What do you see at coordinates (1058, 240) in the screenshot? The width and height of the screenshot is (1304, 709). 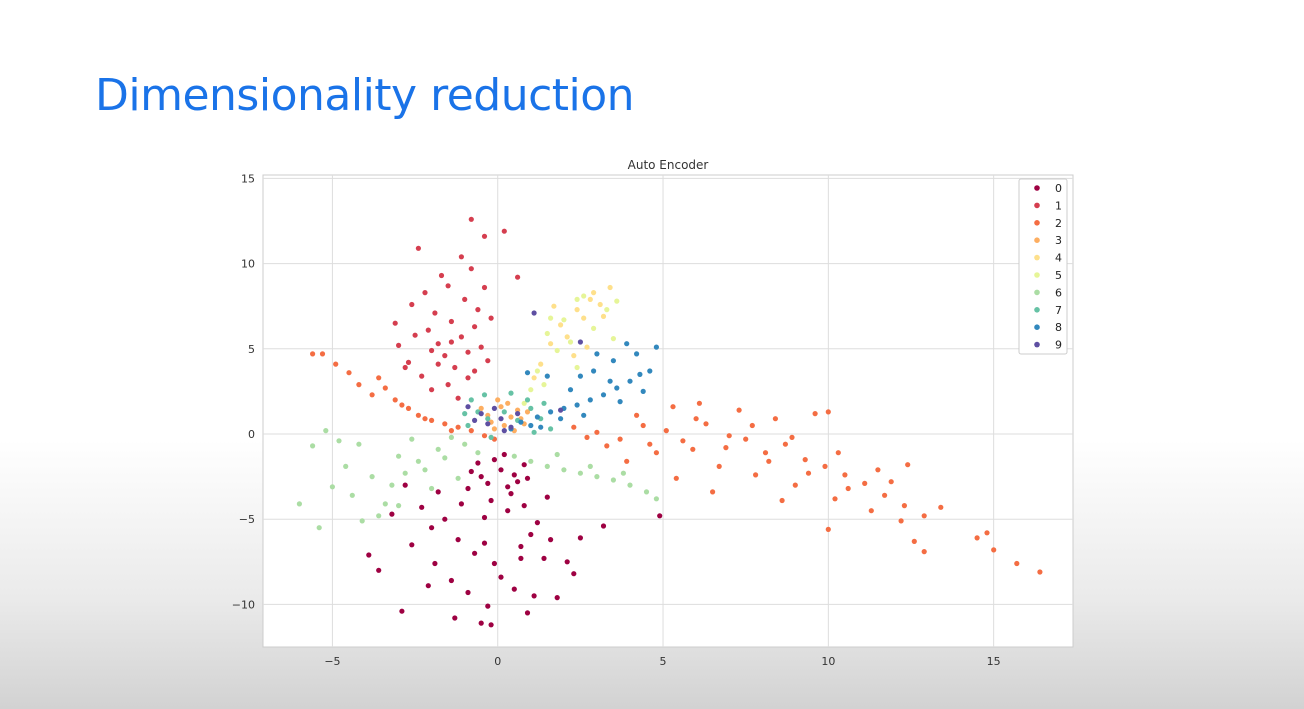 I see `legend-label: 3` at bounding box center [1058, 240].